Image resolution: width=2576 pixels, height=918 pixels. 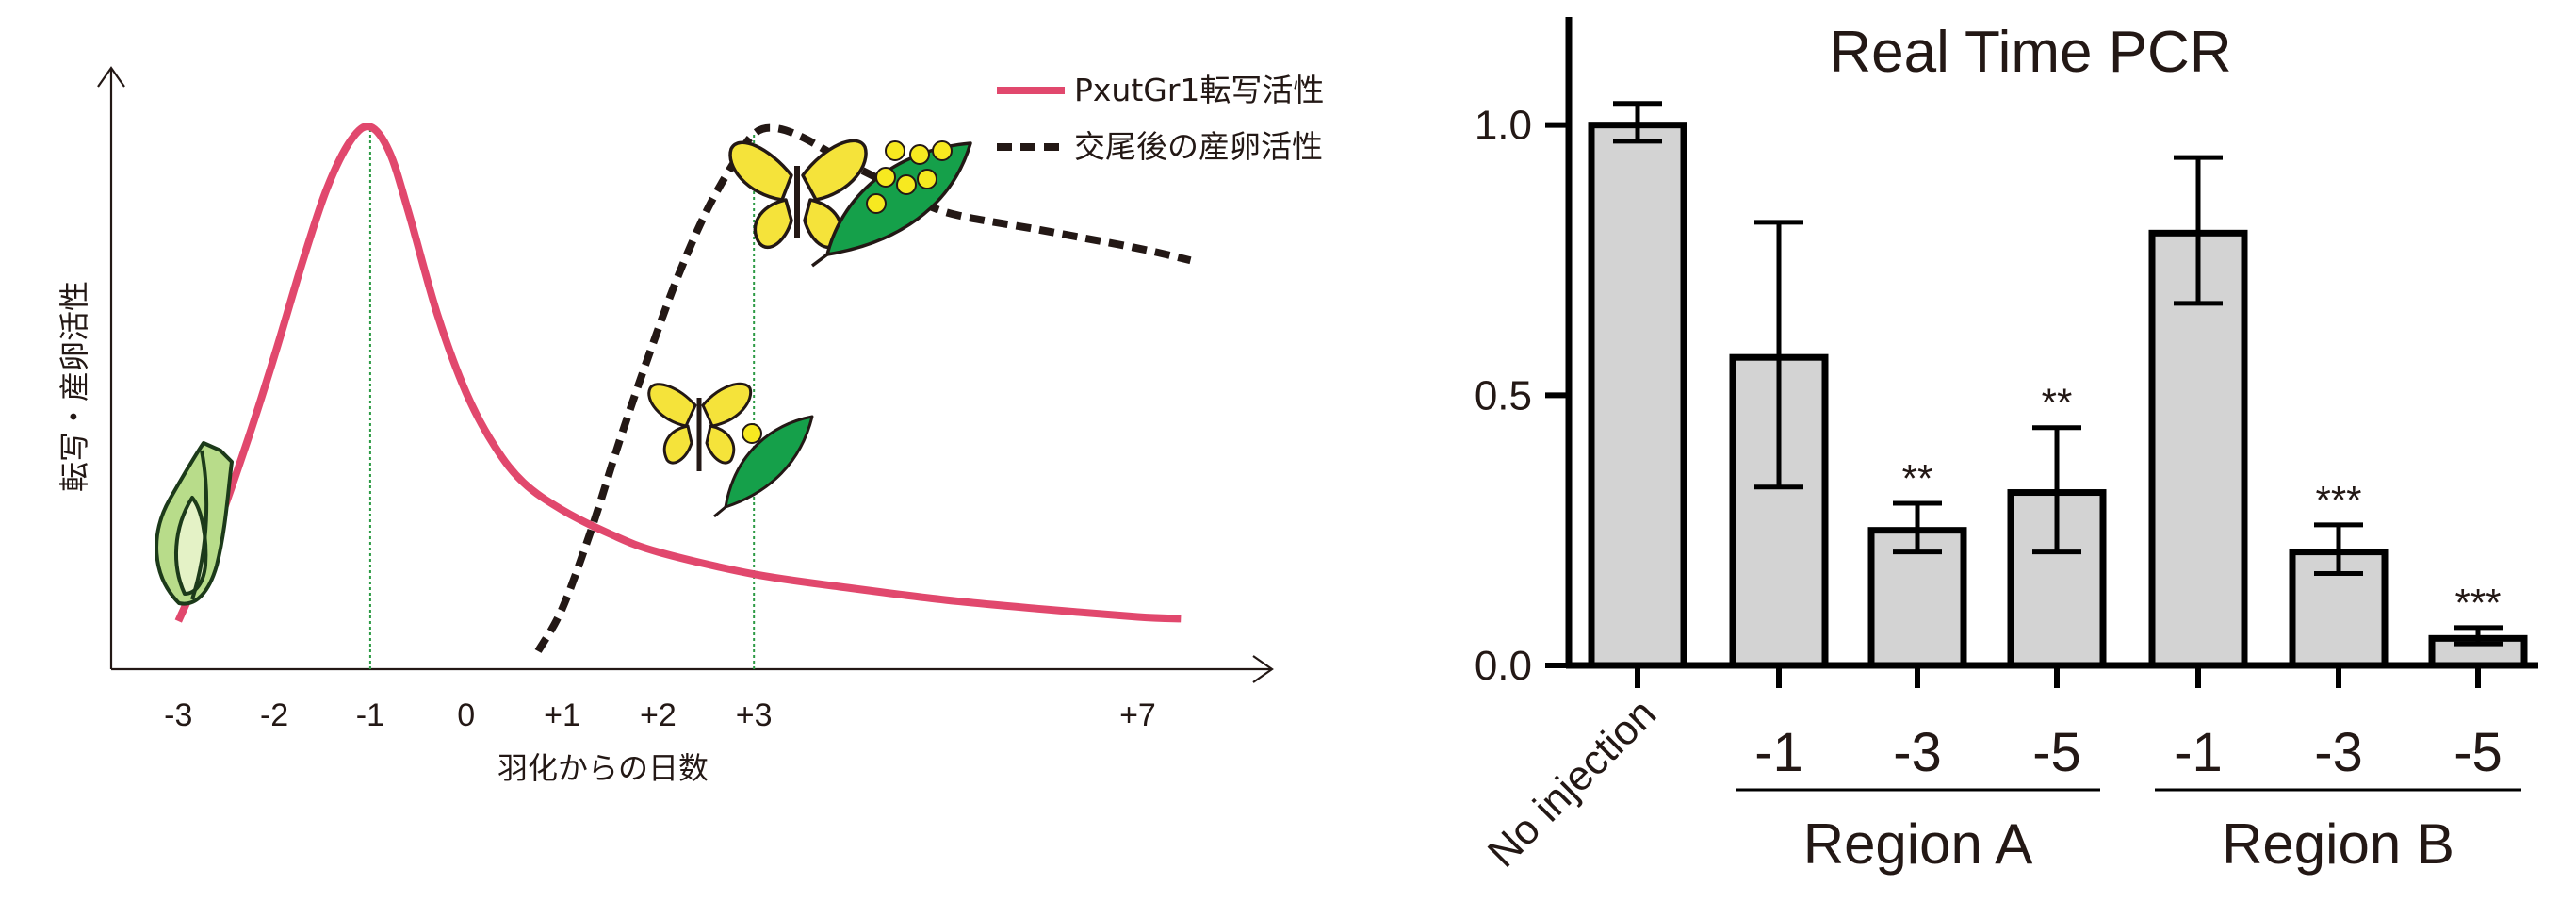 What do you see at coordinates (2128, 832) in the screenshot?
I see `right-group-labels: Region A Region B` at bounding box center [2128, 832].